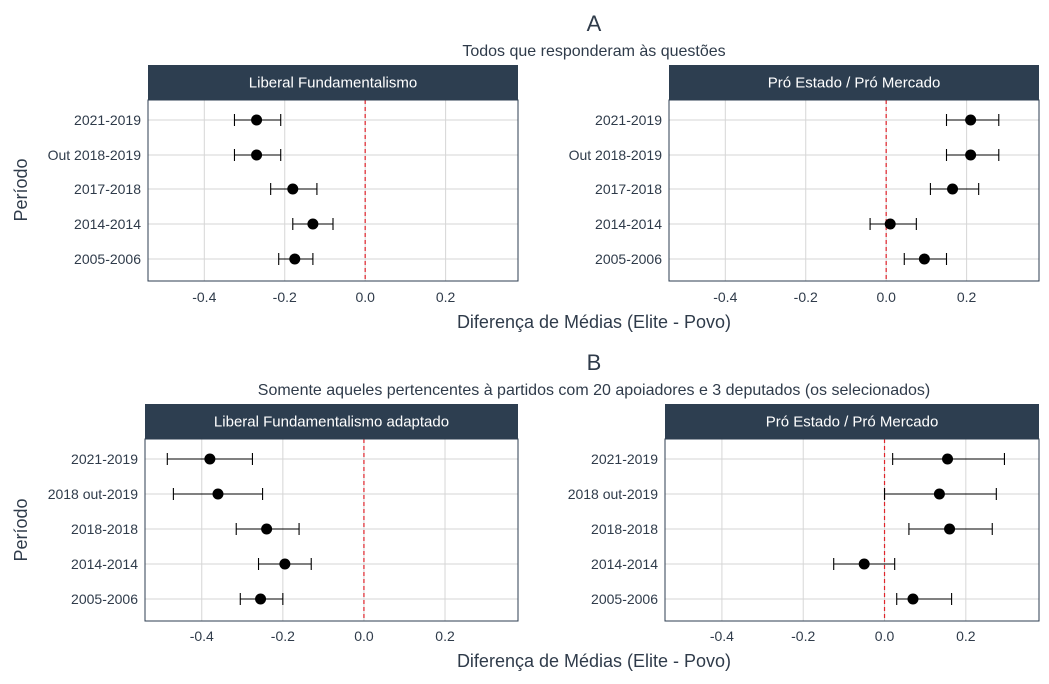 This screenshot has height=684, width=1049. I want to click on facet-strip-label: Liberal Fundamentalismo, so click(333, 83).